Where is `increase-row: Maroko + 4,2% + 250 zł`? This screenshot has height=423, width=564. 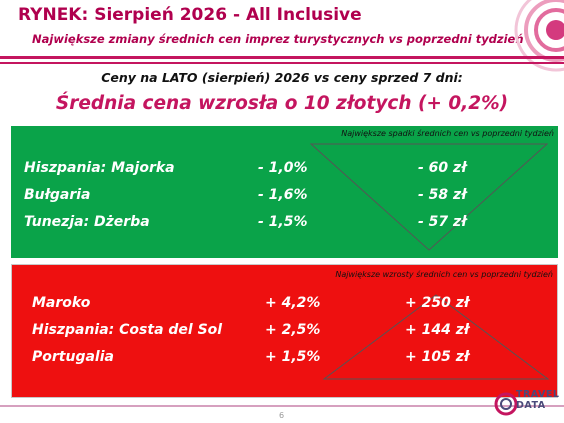 increase-row: Maroko + 4,2% + 250 zł is located at coordinates (285, 306).